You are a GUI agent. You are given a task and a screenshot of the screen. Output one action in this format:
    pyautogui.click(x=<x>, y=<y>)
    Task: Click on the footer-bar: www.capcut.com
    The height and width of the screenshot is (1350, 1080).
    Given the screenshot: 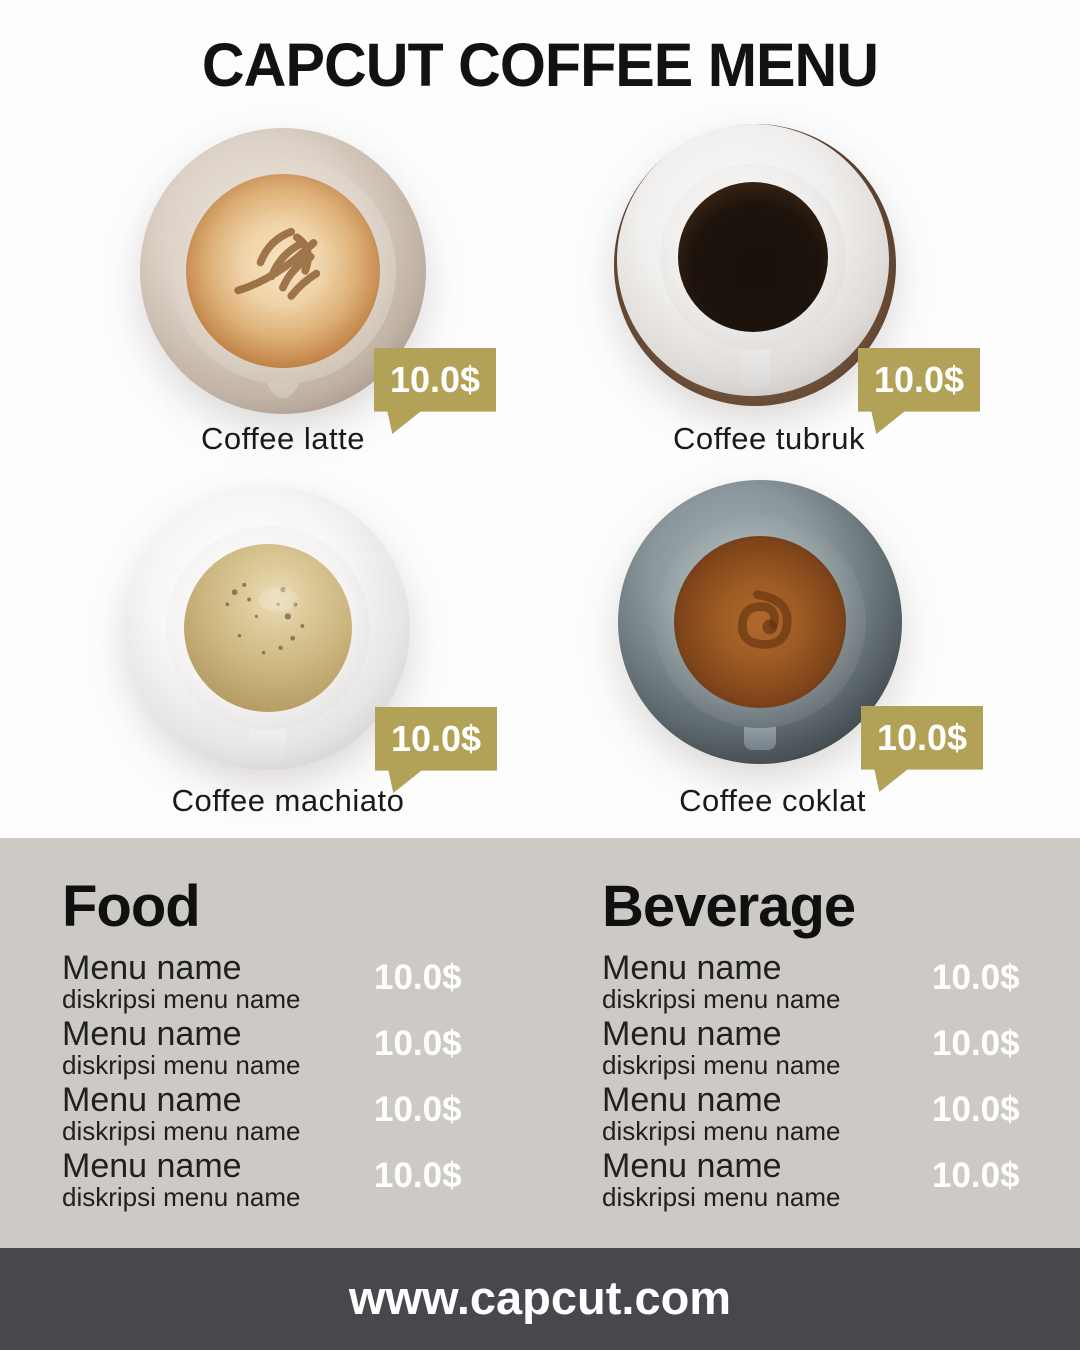 What is the action you would take?
    pyautogui.click(x=540, y=1299)
    